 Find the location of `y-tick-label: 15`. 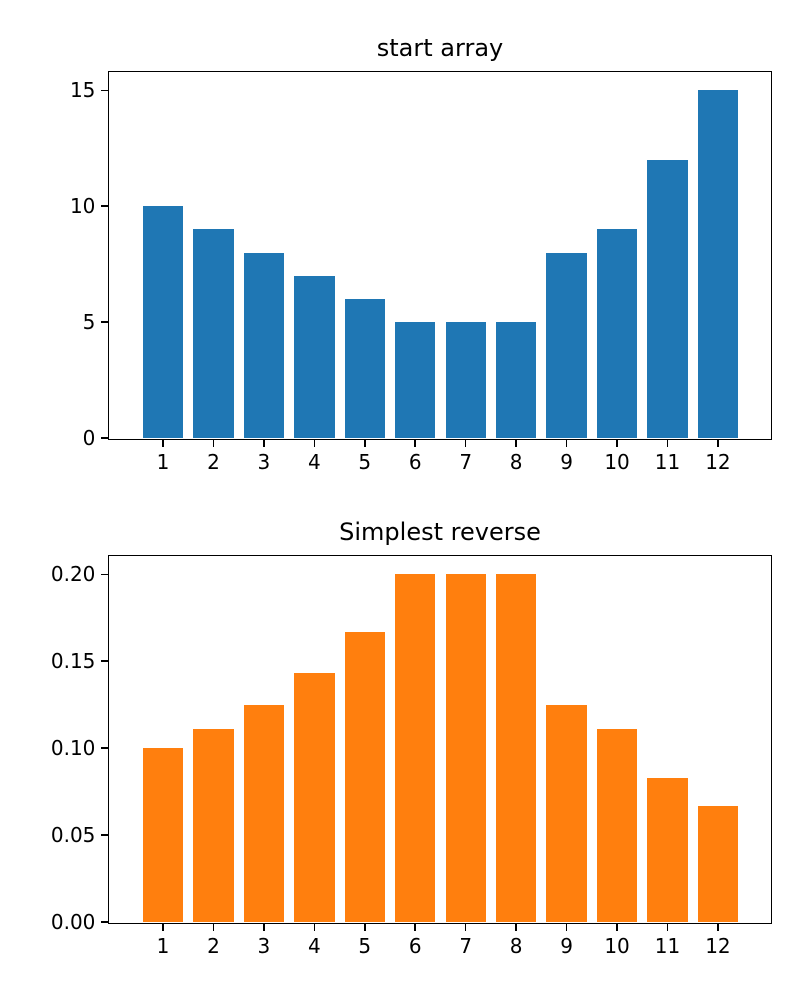

y-tick-label: 15 is located at coordinates (82, 90).